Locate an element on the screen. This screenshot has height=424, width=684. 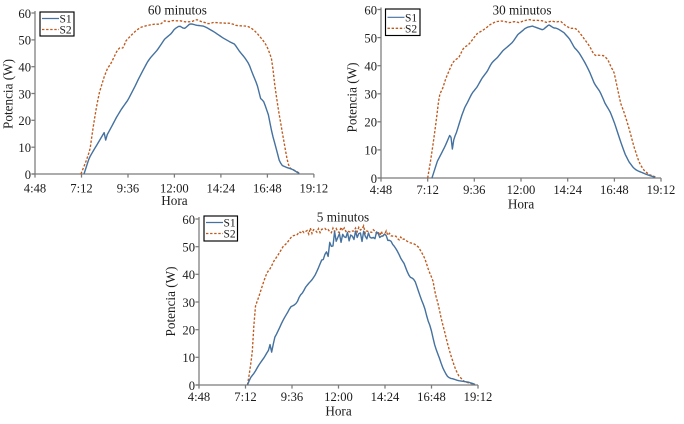
svg-text: 5 minutos is located at coordinates (343, 217).